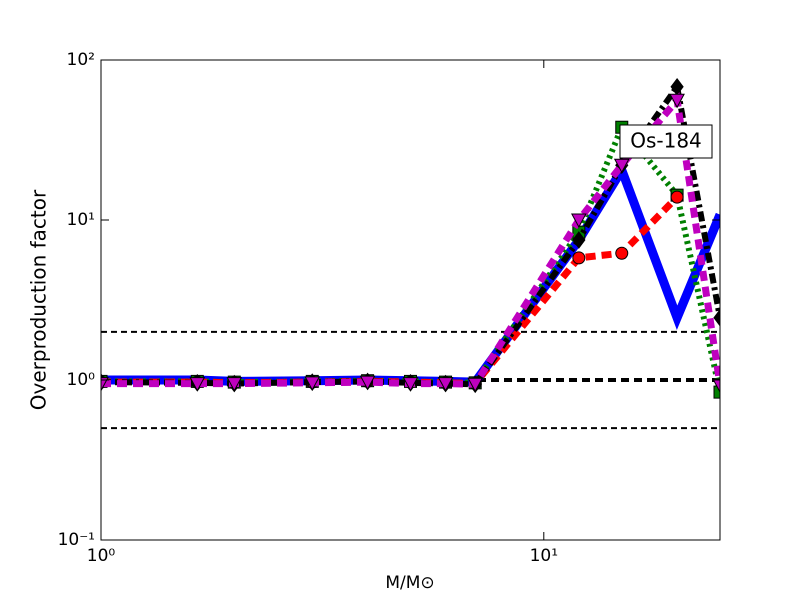 The width and height of the screenshot is (800, 600). I want to click on x-tick-label: 10⁰, so click(101, 556).